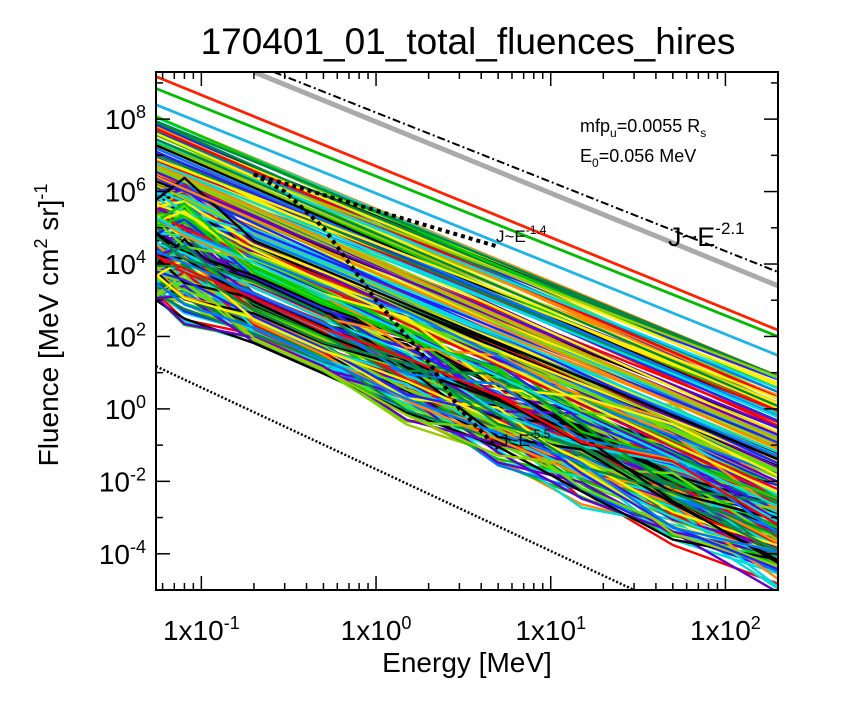  What do you see at coordinates (515, 440) in the screenshot?
I see `annotation-slope-c-text: J~E` at bounding box center [515, 440].